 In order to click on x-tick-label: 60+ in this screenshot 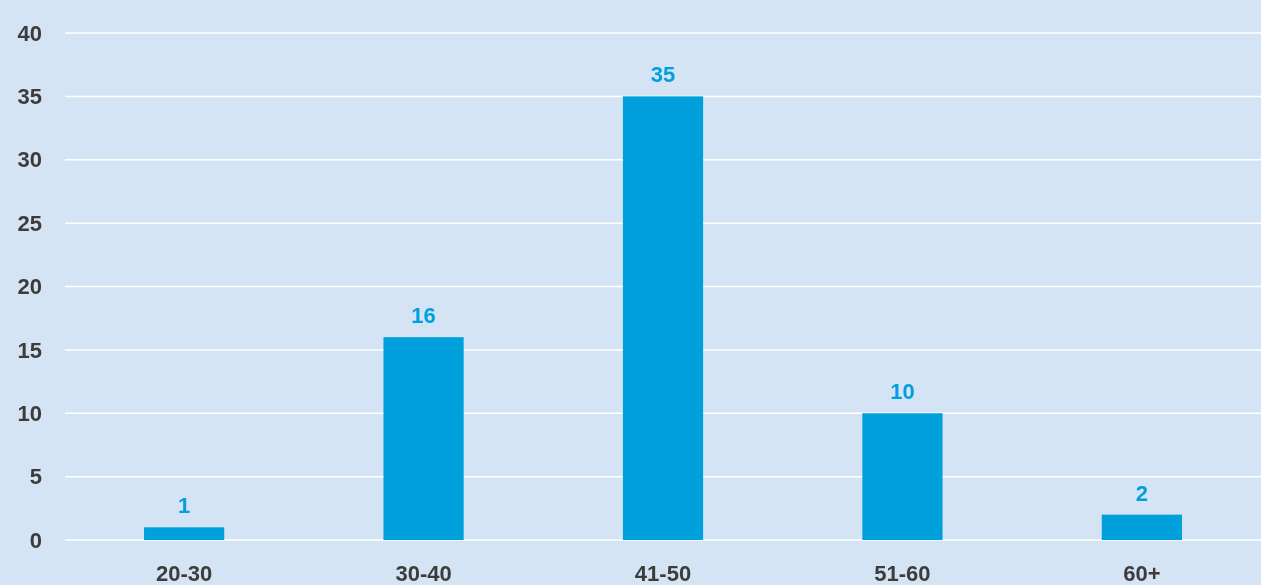, I will do `click(1142, 573)`.